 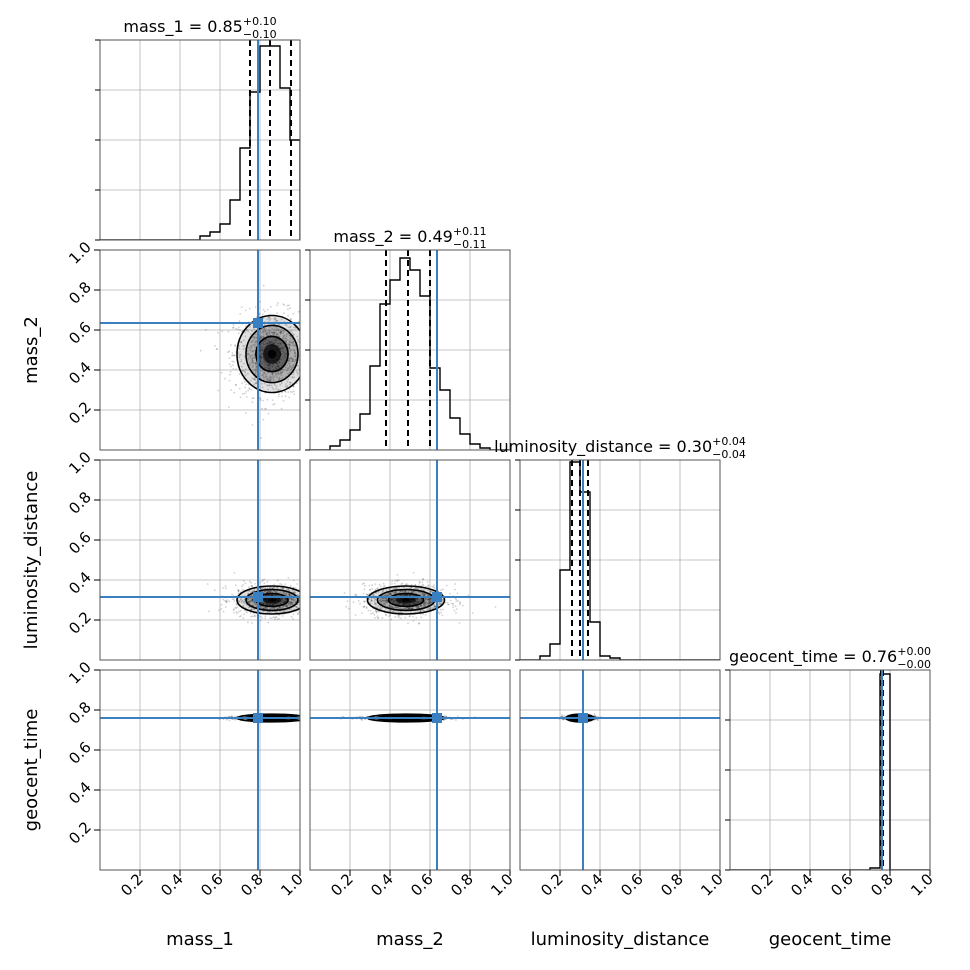 What do you see at coordinates (258, 718) in the screenshot?
I see `truth-marker` at bounding box center [258, 718].